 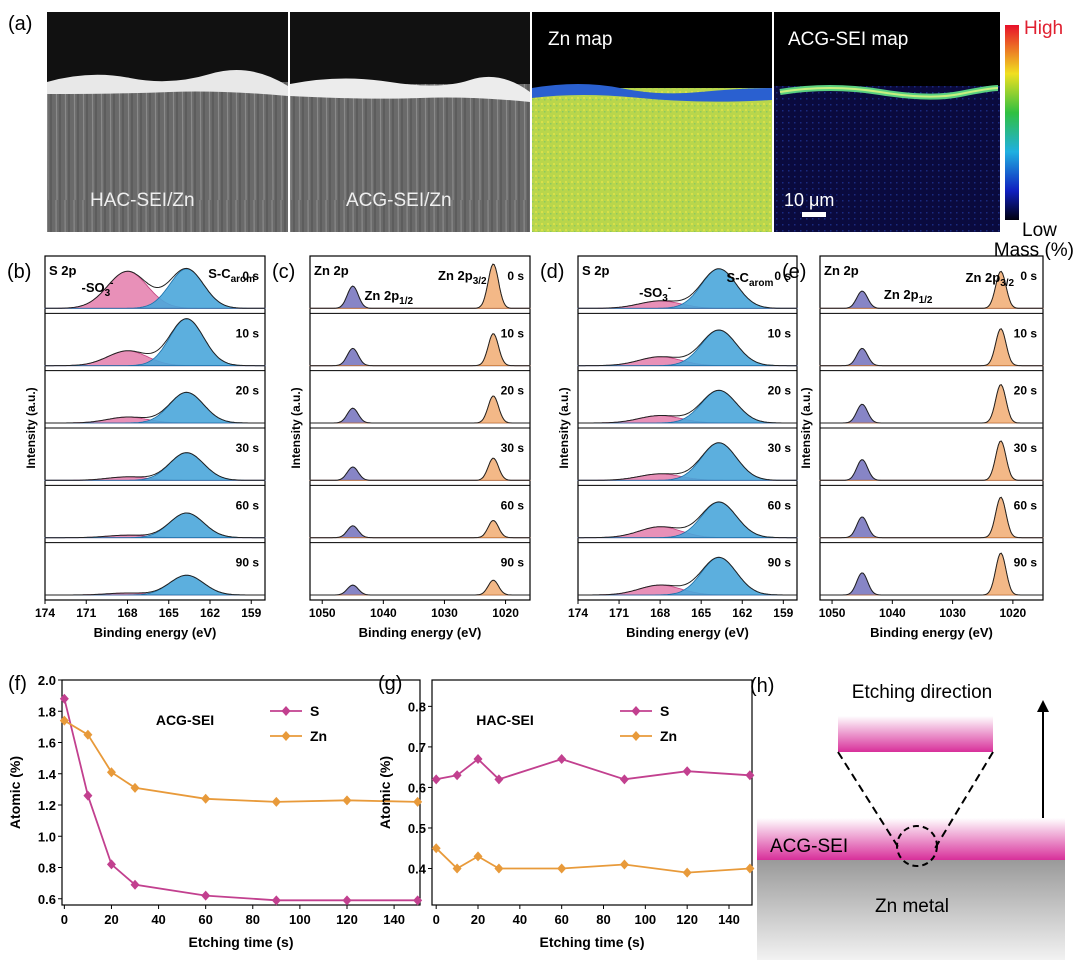 I want to click on row-label: 0 s, so click(x=250, y=276).